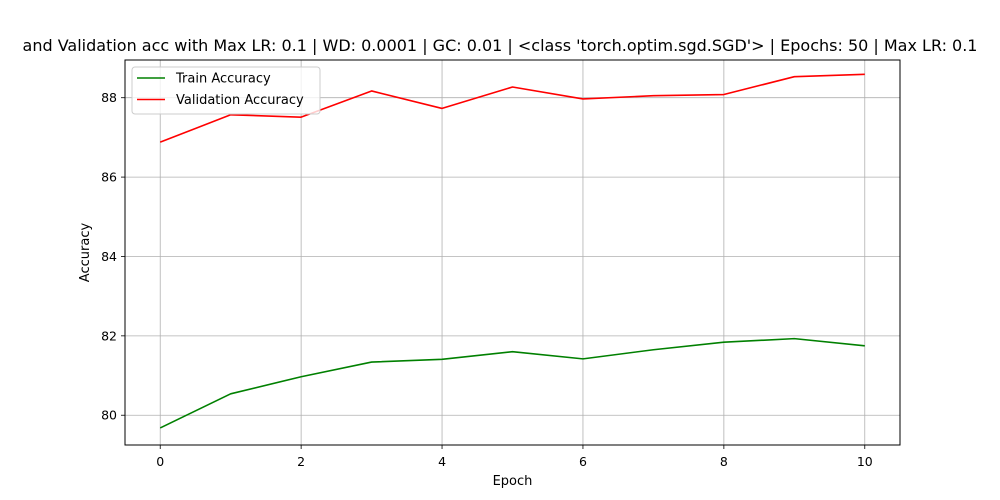  What do you see at coordinates (442, 461) in the screenshot?
I see `x-tick-label: 4` at bounding box center [442, 461].